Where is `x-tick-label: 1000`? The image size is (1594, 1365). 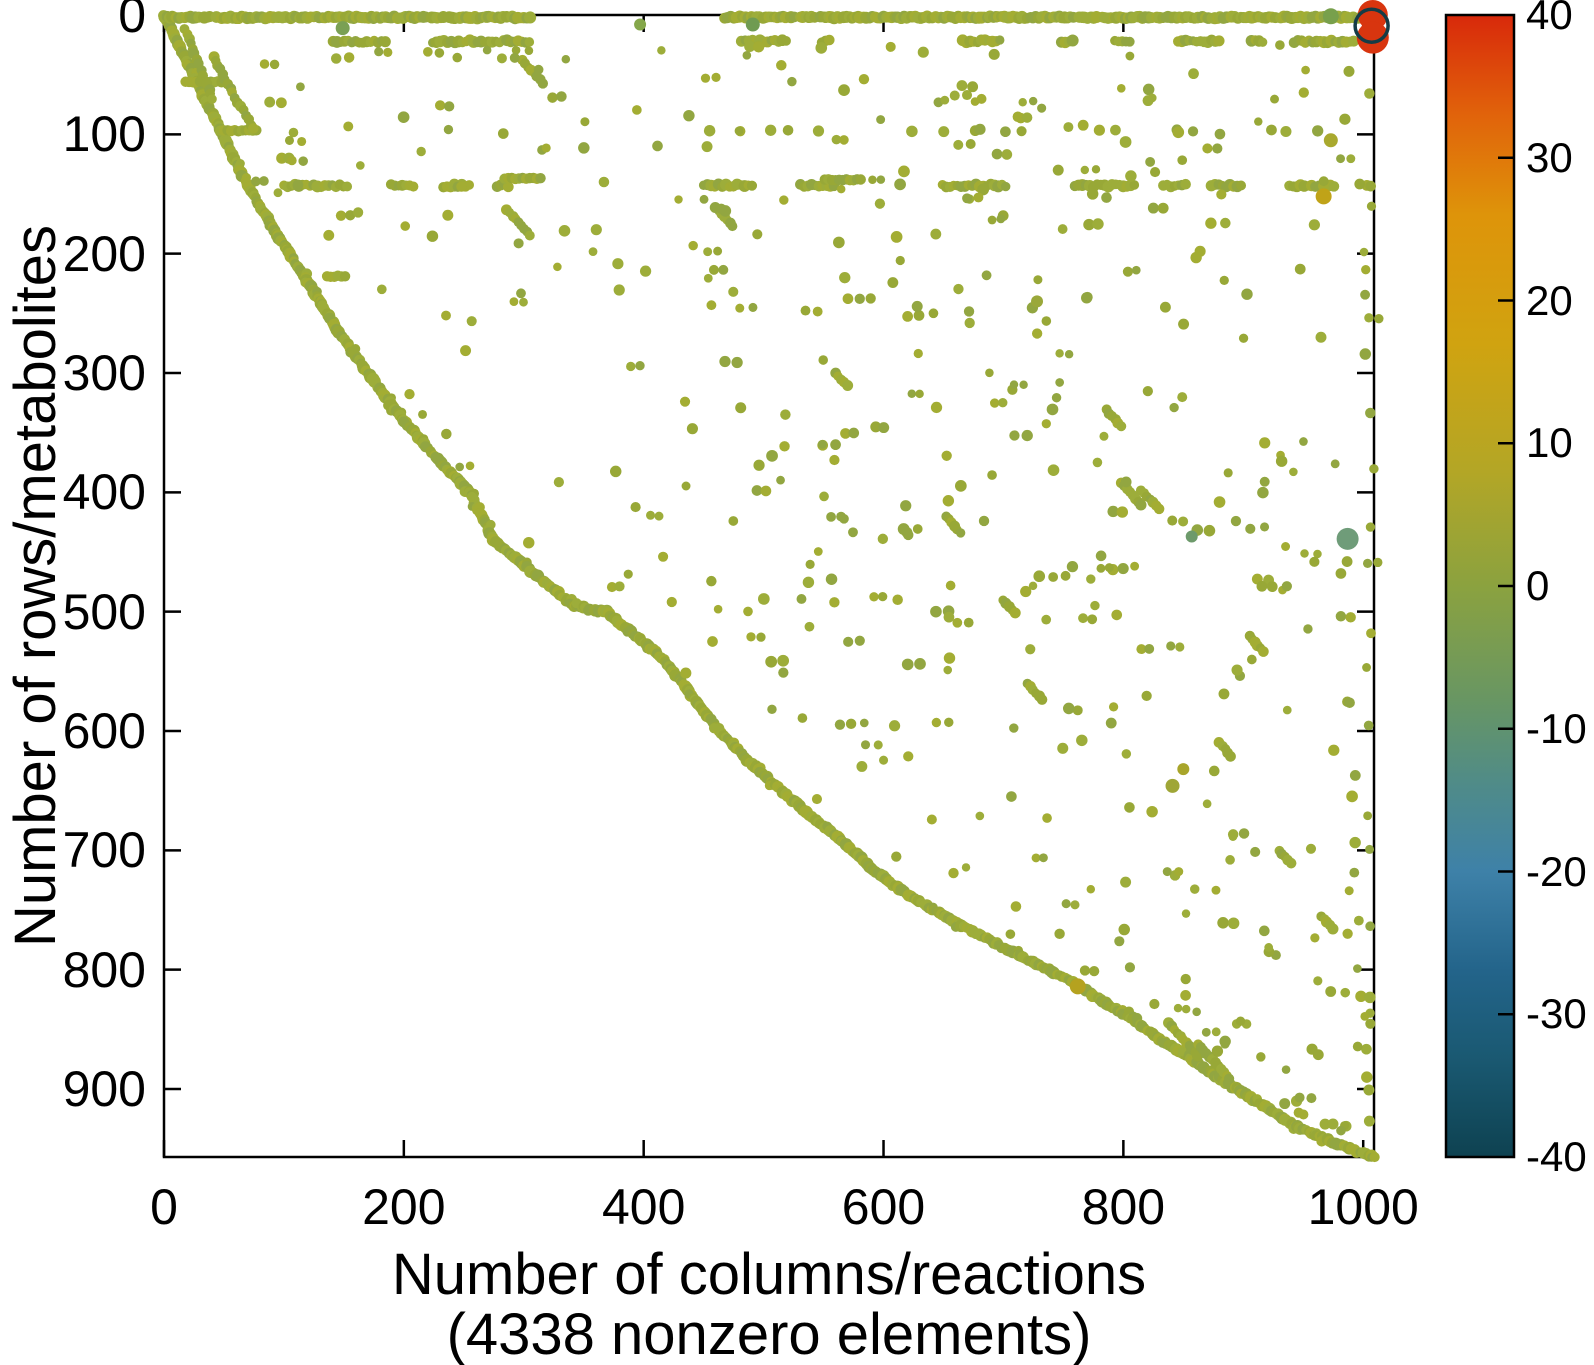 x-tick-label: 1000 is located at coordinates (1363, 1207).